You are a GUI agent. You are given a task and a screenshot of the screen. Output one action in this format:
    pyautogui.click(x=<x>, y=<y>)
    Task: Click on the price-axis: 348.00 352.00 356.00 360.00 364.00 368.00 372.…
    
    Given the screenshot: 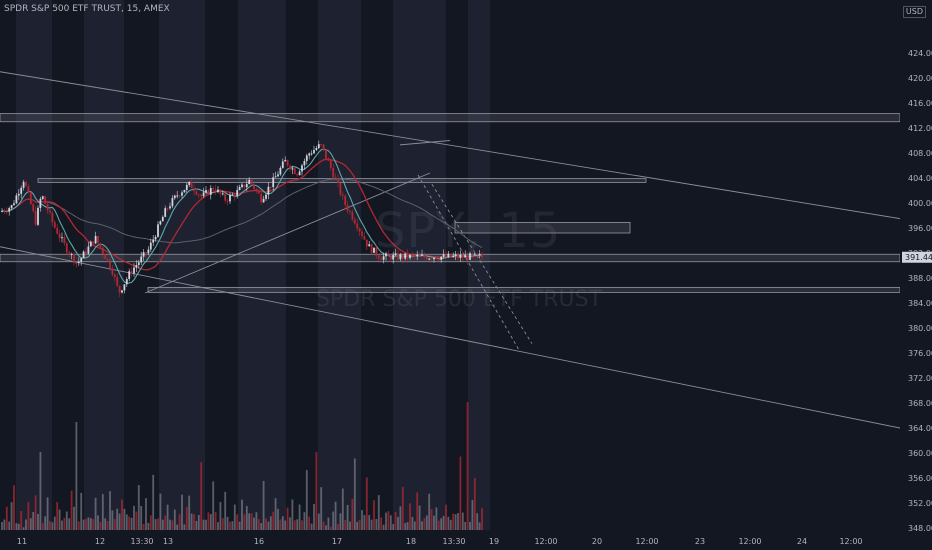 What is the action you would take?
    pyautogui.click(x=916, y=275)
    